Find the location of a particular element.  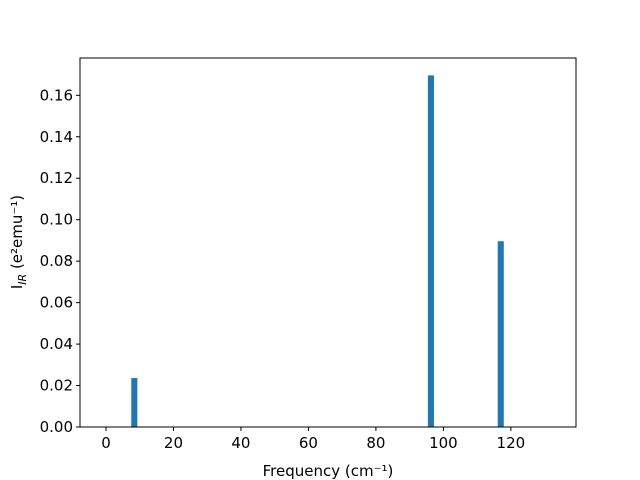

y-tick-label: 0.14 is located at coordinates (56, 137).